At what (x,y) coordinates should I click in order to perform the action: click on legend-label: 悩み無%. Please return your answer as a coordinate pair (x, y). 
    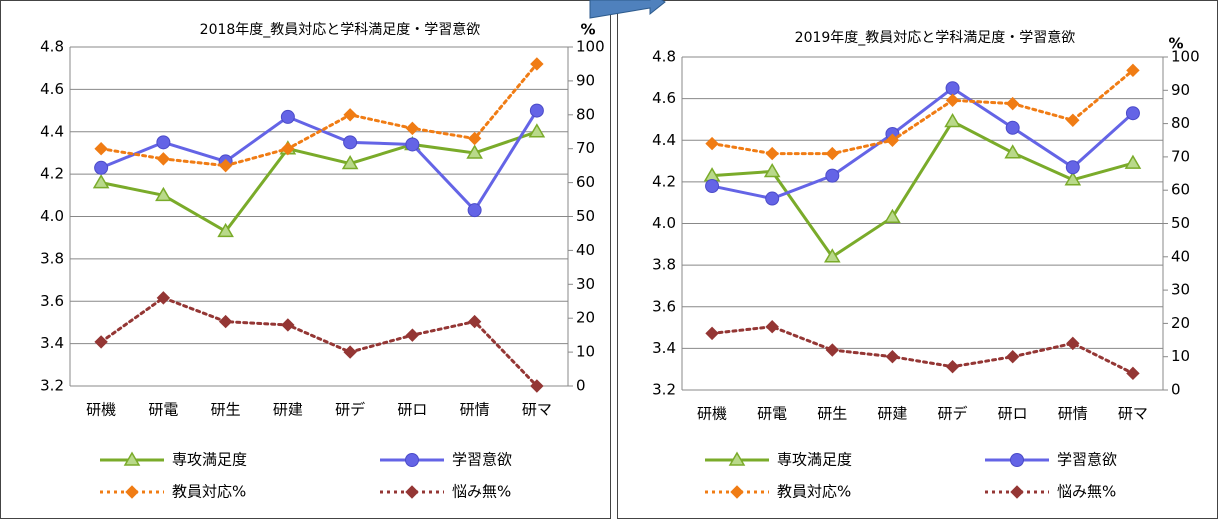
    Looking at the image, I should click on (481, 492).